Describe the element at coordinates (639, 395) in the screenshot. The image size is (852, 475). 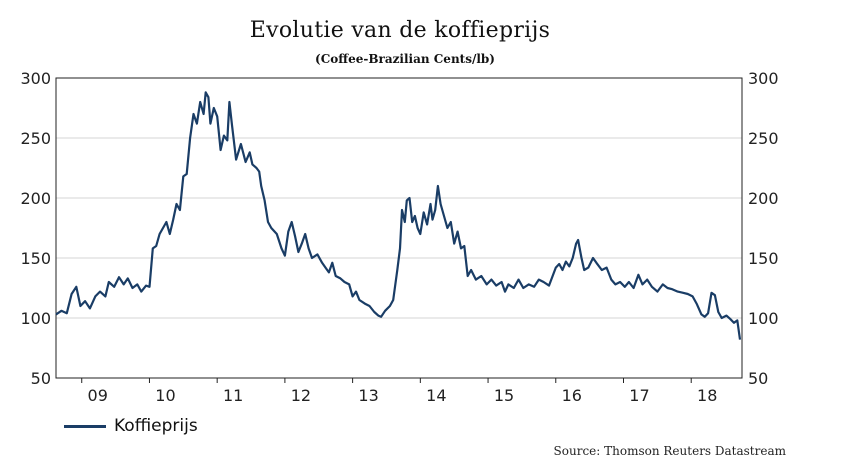
I see `x-tick-label: 17` at that location.